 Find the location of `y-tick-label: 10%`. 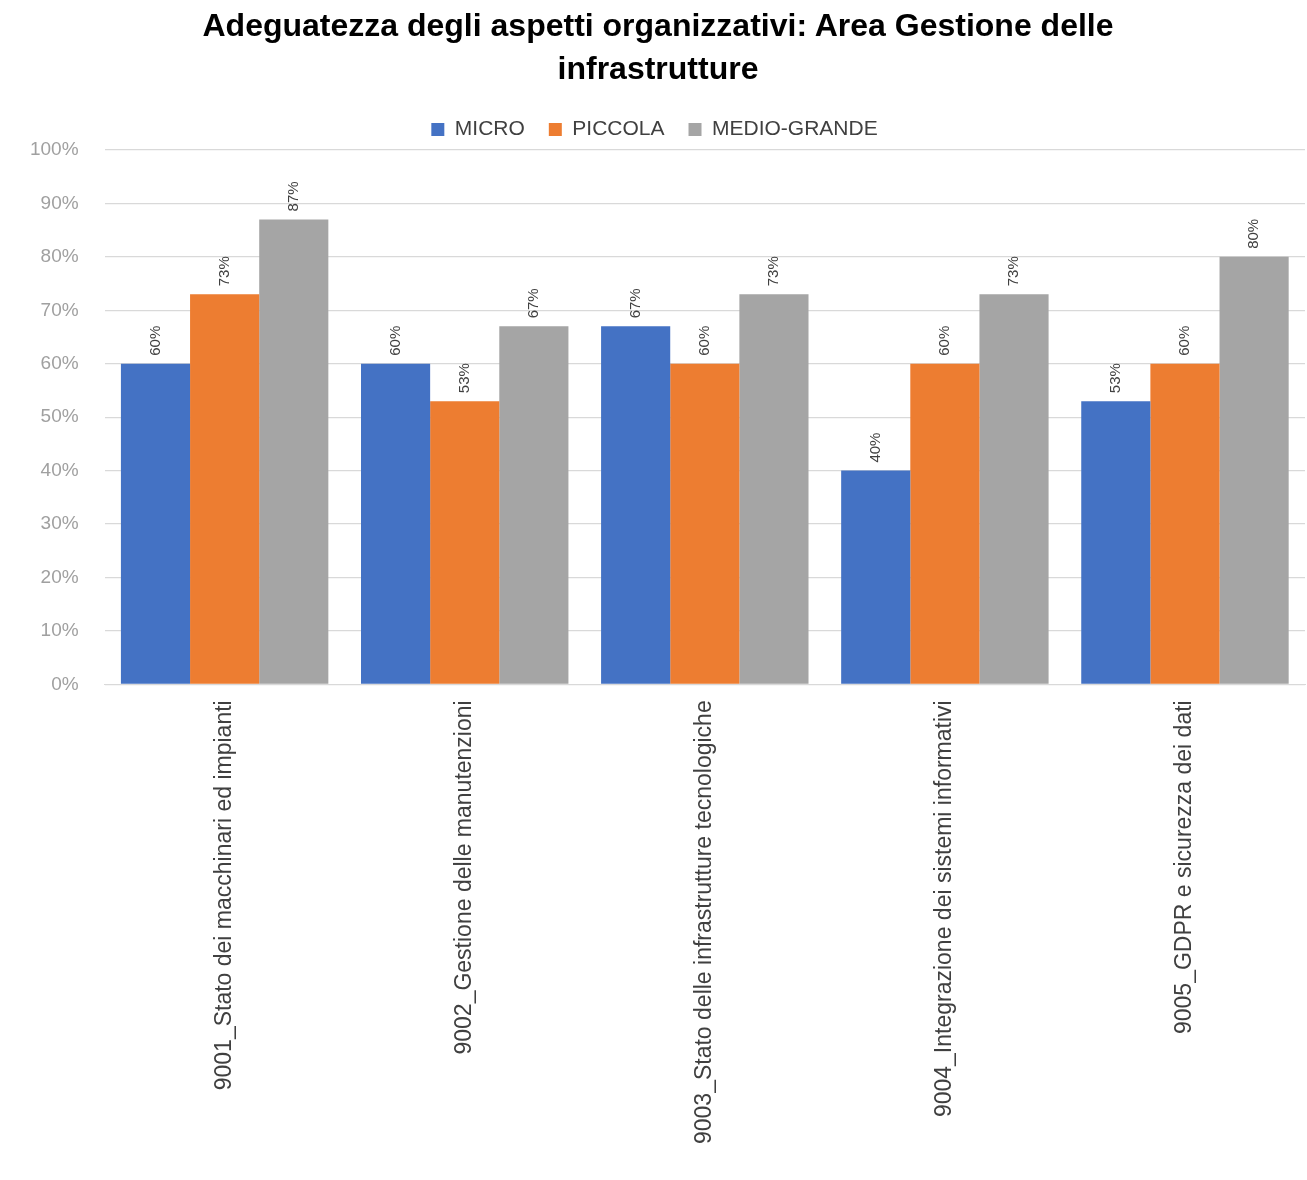

y-tick-label: 10% is located at coordinates (59, 630).